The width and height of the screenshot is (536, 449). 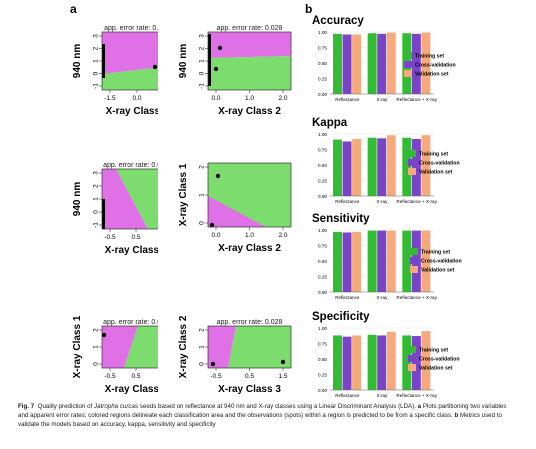 I want to click on x-tick-label: 1.5, so click(x=157, y=237).